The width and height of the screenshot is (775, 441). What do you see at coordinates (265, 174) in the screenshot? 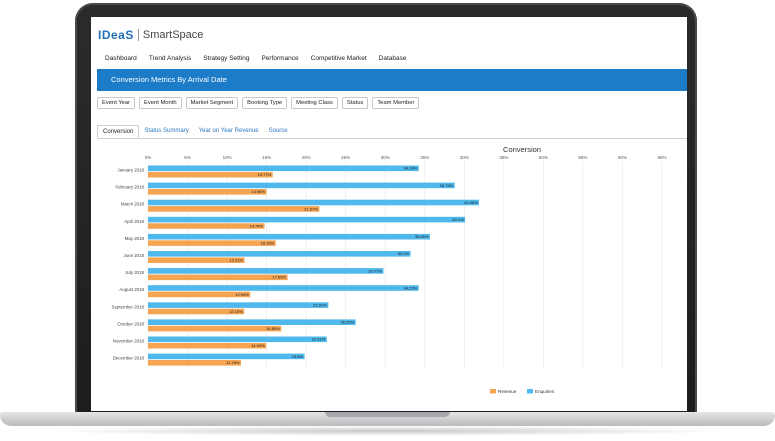
I see `data-label: 15.77%` at bounding box center [265, 174].